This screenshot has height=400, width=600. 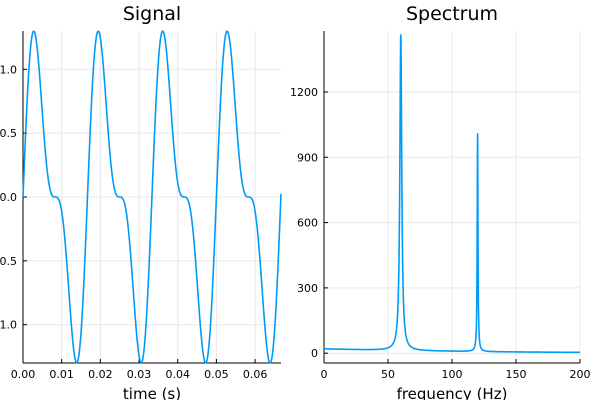 What do you see at coordinates (580, 374) in the screenshot?
I see `spectrum-x-tick-label-4: 200` at bounding box center [580, 374].